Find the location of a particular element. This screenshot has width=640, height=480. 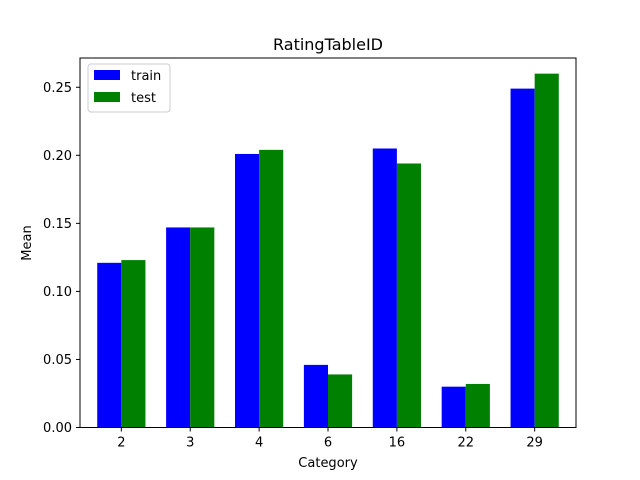

y-tick-label: 0.00 is located at coordinates (57, 428).